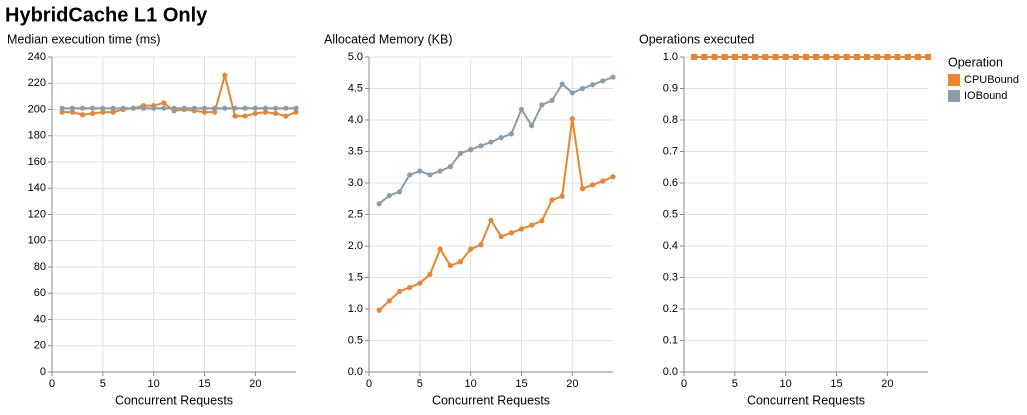  Describe the element at coordinates (670, 309) in the screenshot. I see `y-tick-label: 0.2` at that location.